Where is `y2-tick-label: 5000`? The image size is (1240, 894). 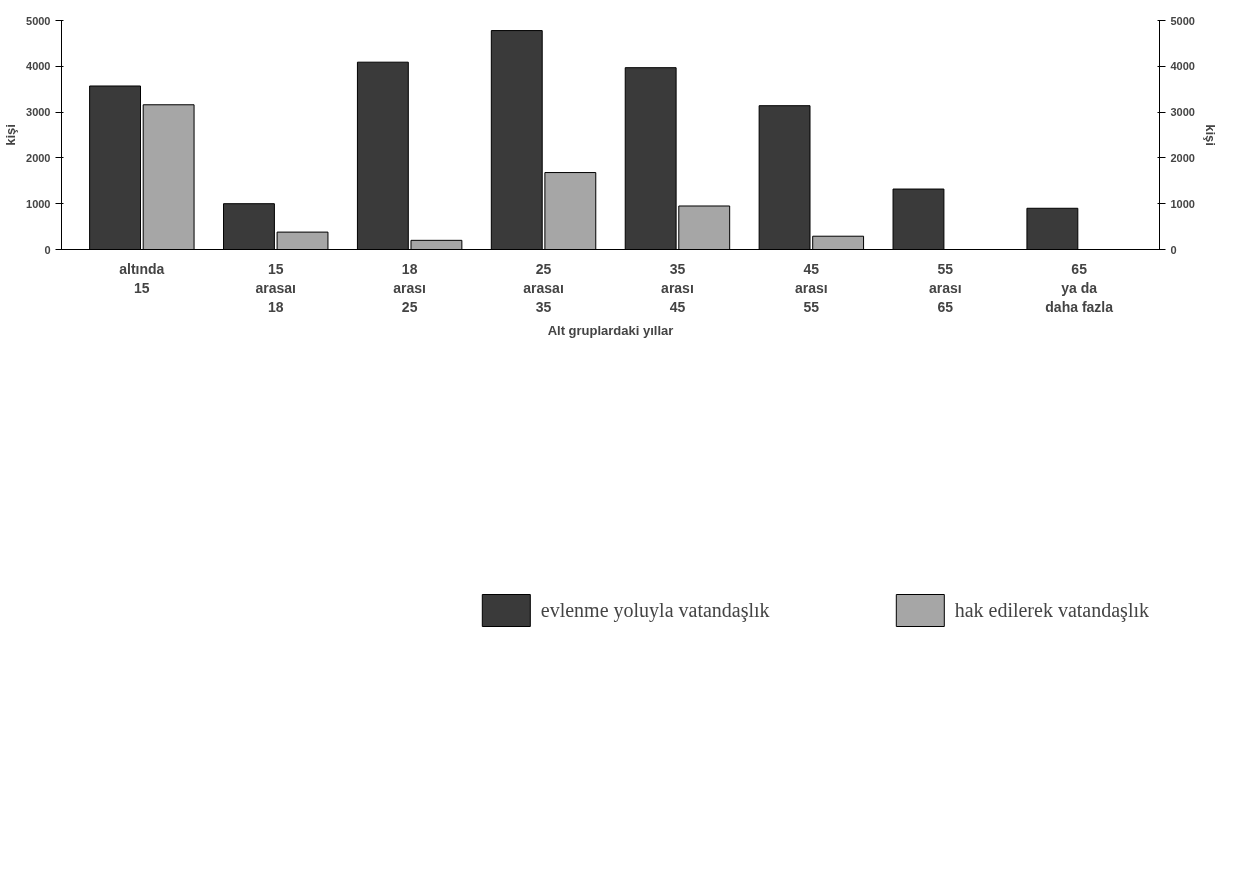
y2-tick-label: 5000 is located at coordinates (1182, 20).